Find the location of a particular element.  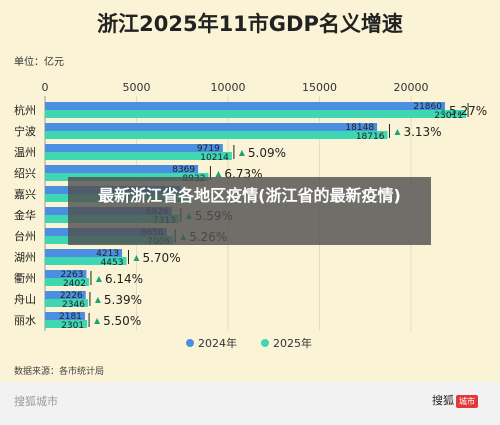

data-label-2025: 2402 is located at coordinates (74, 284).